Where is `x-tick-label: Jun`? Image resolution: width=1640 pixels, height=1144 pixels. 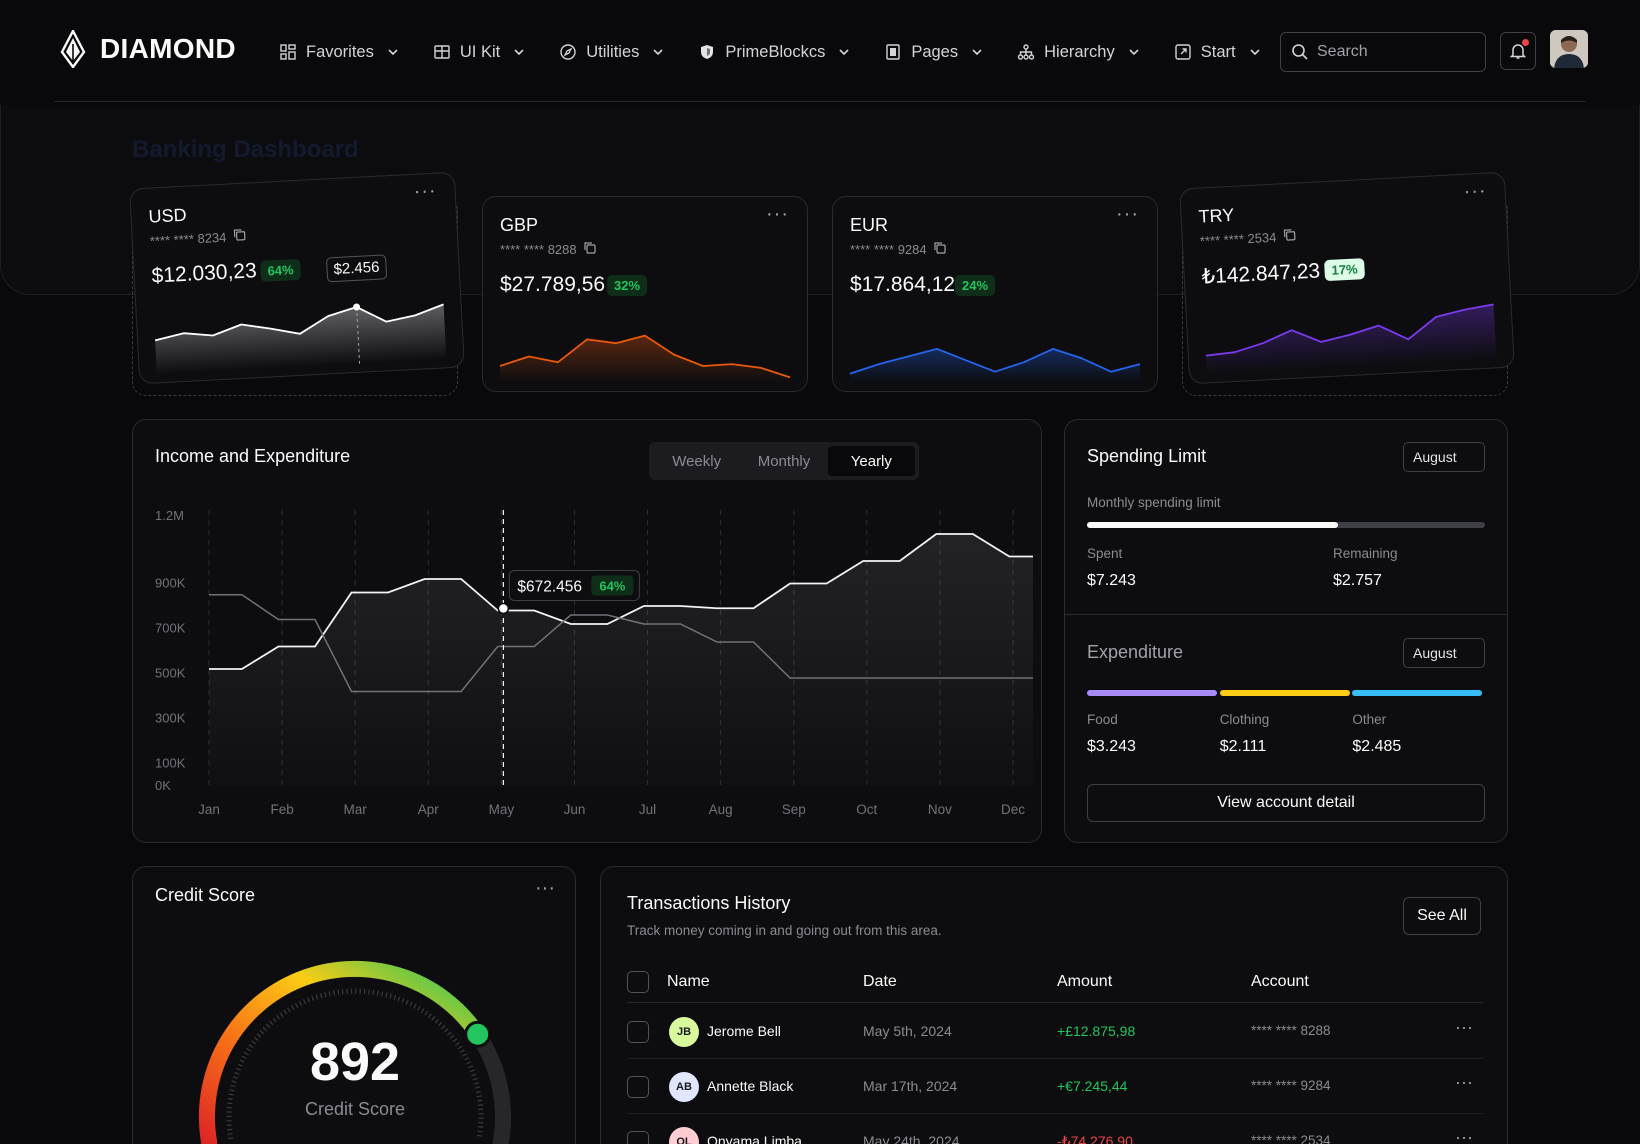
x-tick-label: Jun is located at coordinates (575, 809).